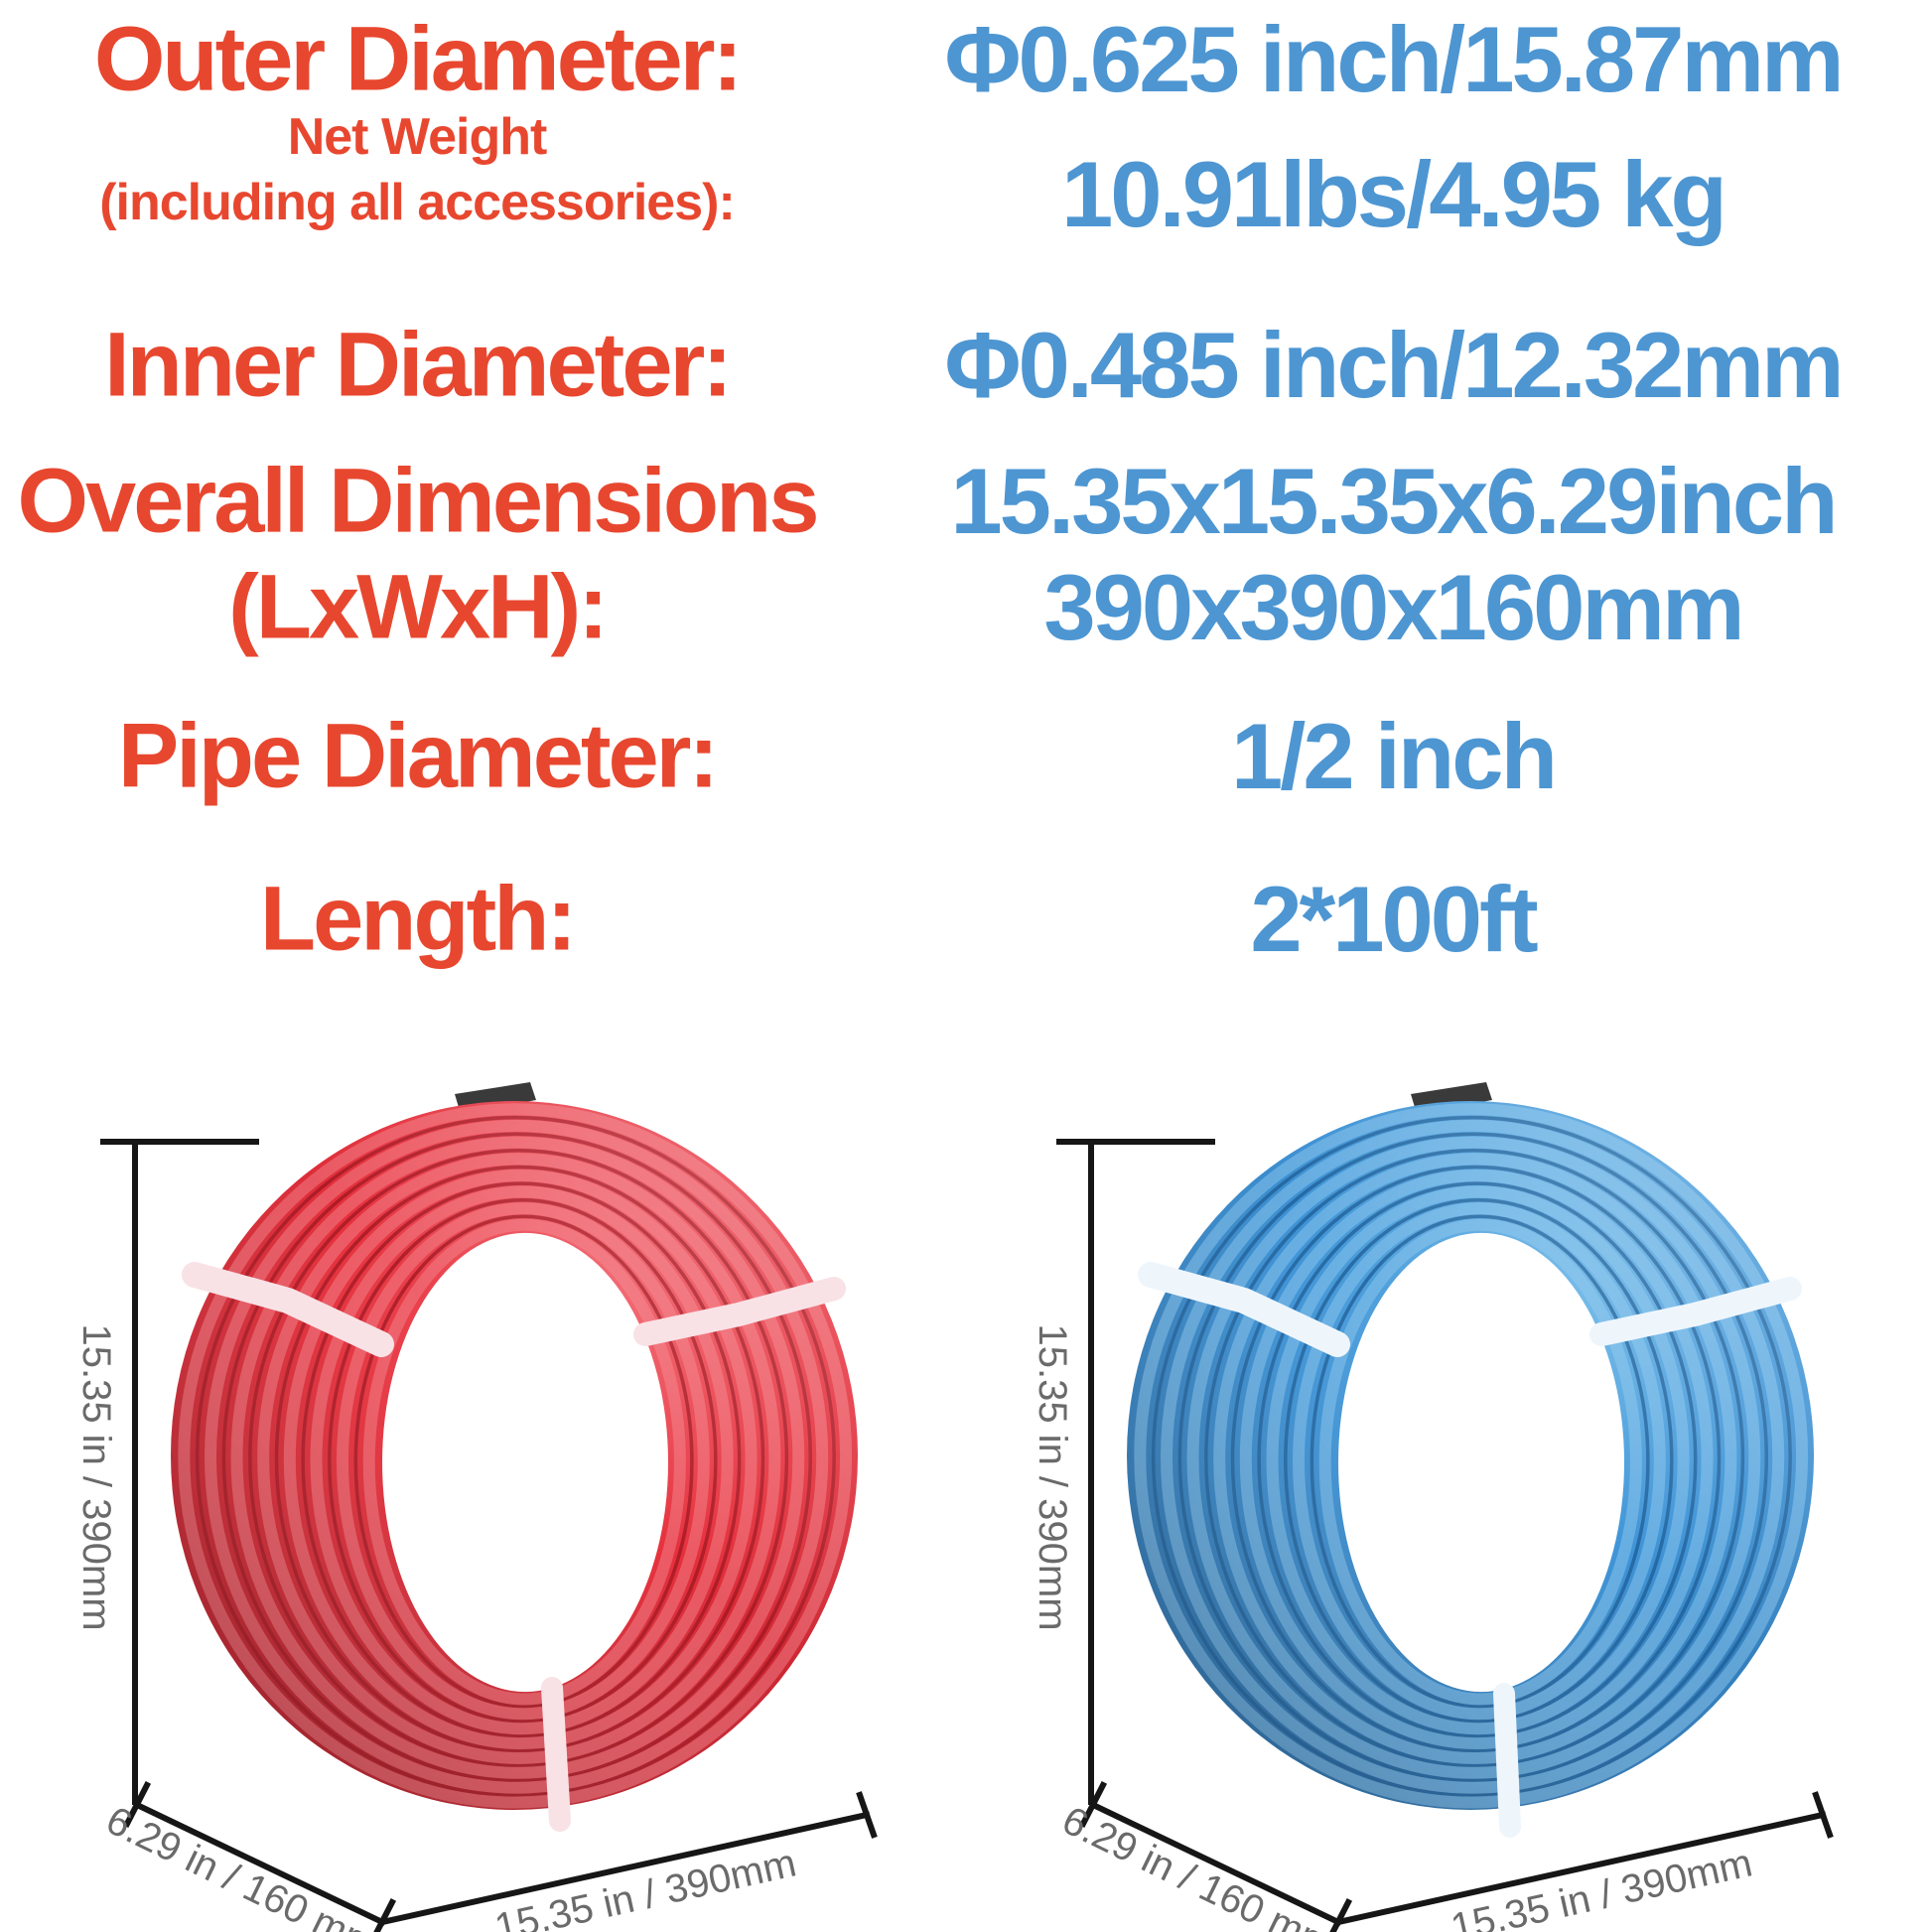 This screenshot has height=1932, width=1932. I want to click on overall-dimensions-value-line2: 390x390x160mm, so click(1393, 607).